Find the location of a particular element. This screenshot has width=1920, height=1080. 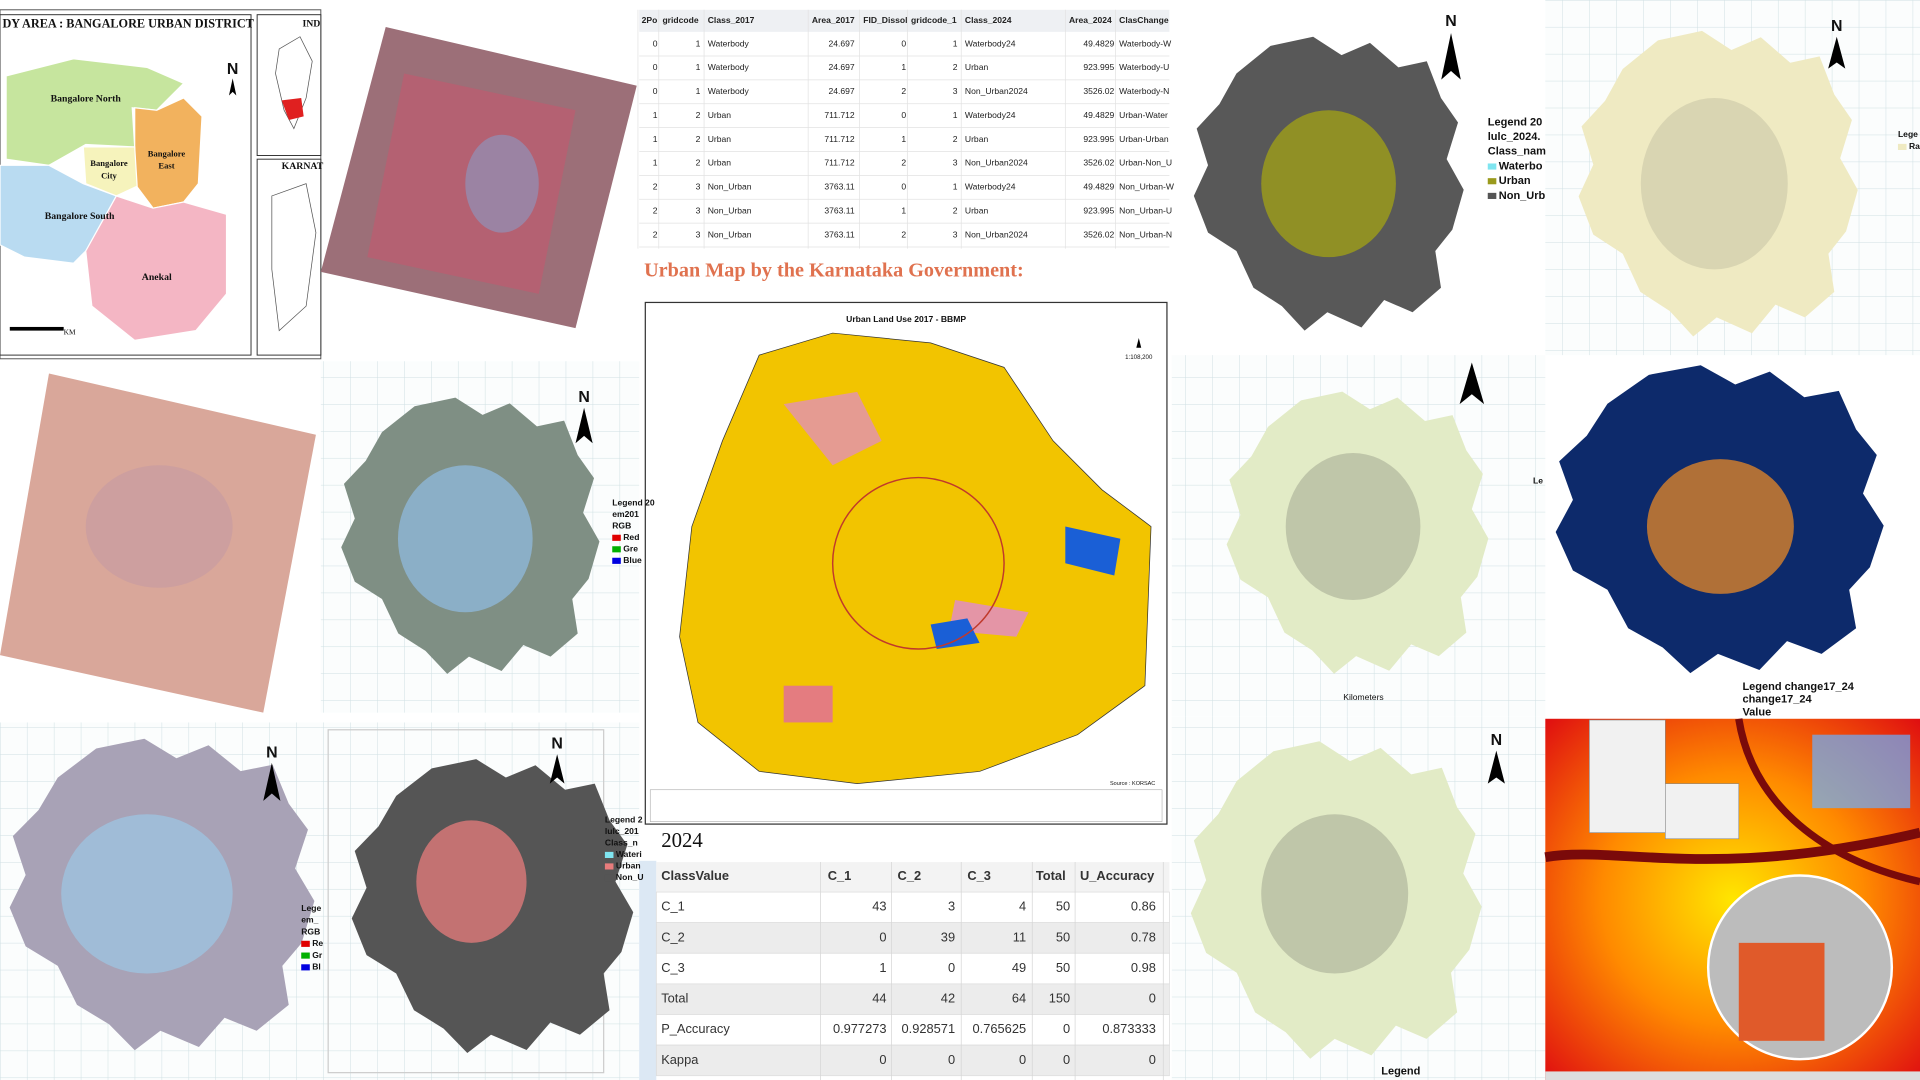

table-cell: 0.78 is located at coordinates (1143, 936).